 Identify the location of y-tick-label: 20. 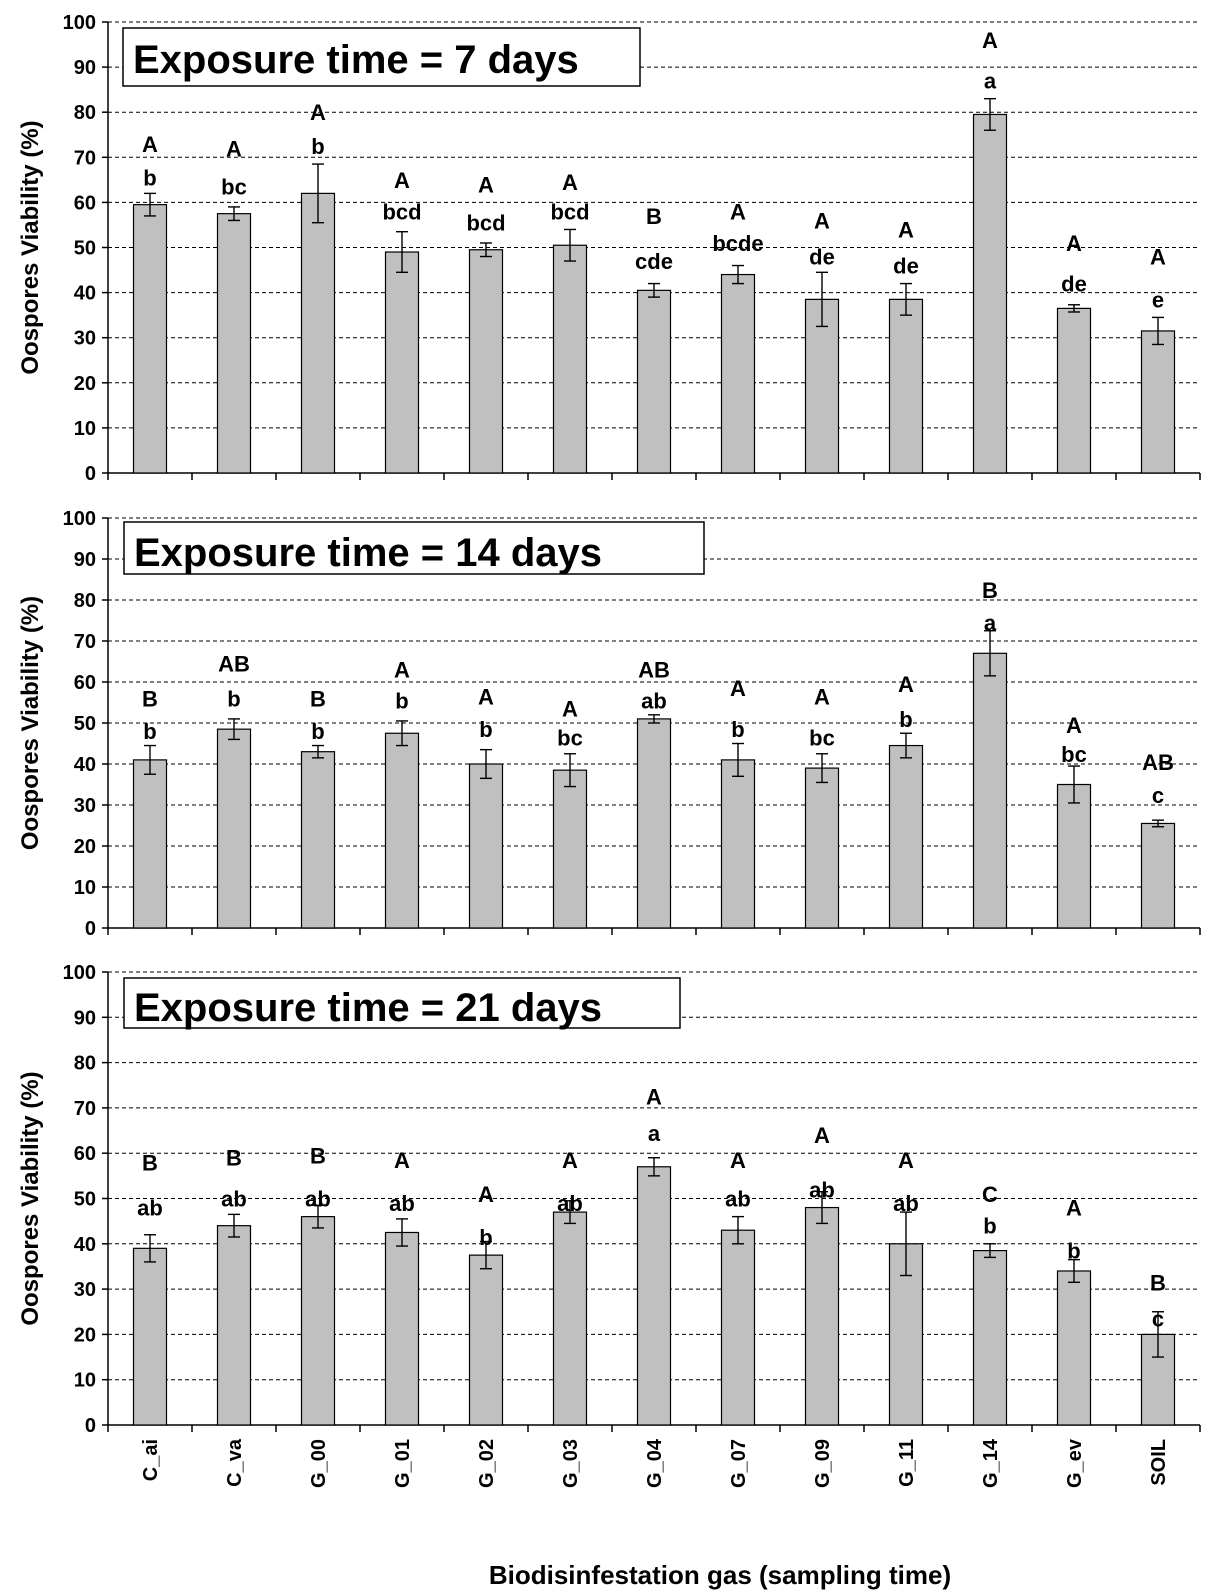
(85, 1335).